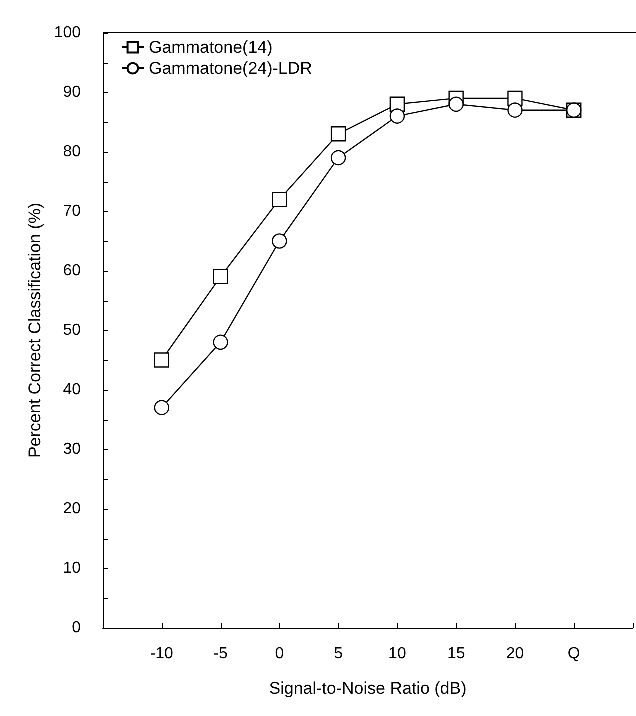 Image resolution: width=636 pixels, height=716 pixels. I want to click on x-tick-label: -10, so click(162, 654).